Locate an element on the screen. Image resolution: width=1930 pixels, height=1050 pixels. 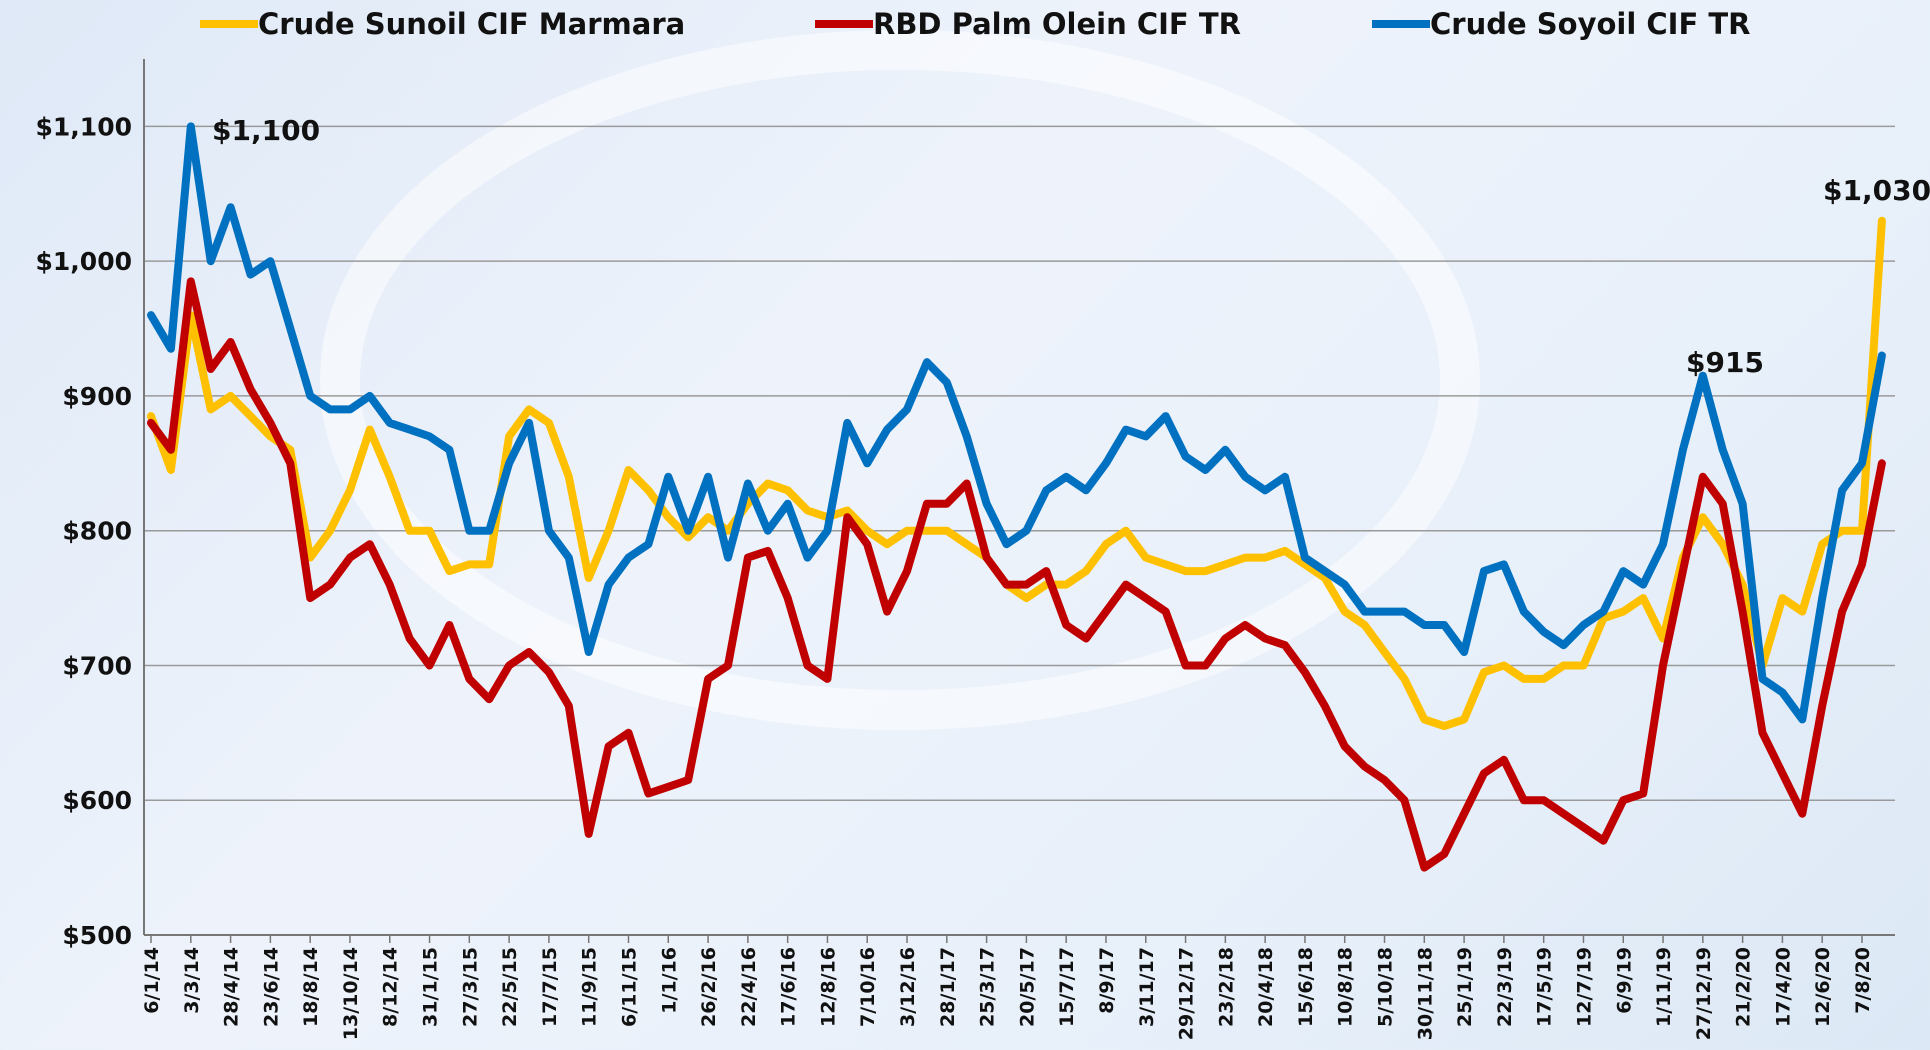
annotation: $1,100 is located at coordinates (266, 130).